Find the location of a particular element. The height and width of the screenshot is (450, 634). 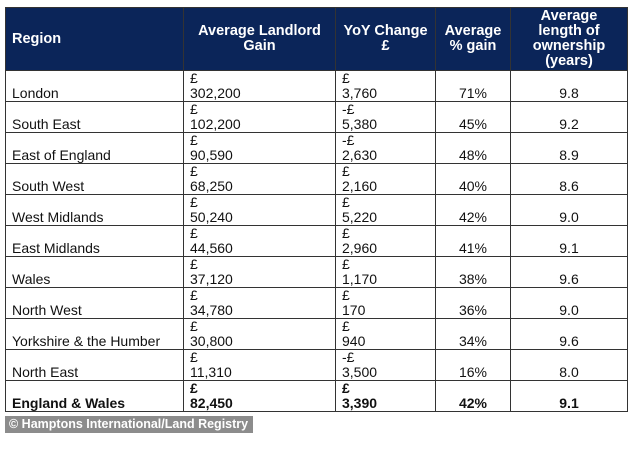

gain-value: 44,560 is located at coordinates (211, 247).